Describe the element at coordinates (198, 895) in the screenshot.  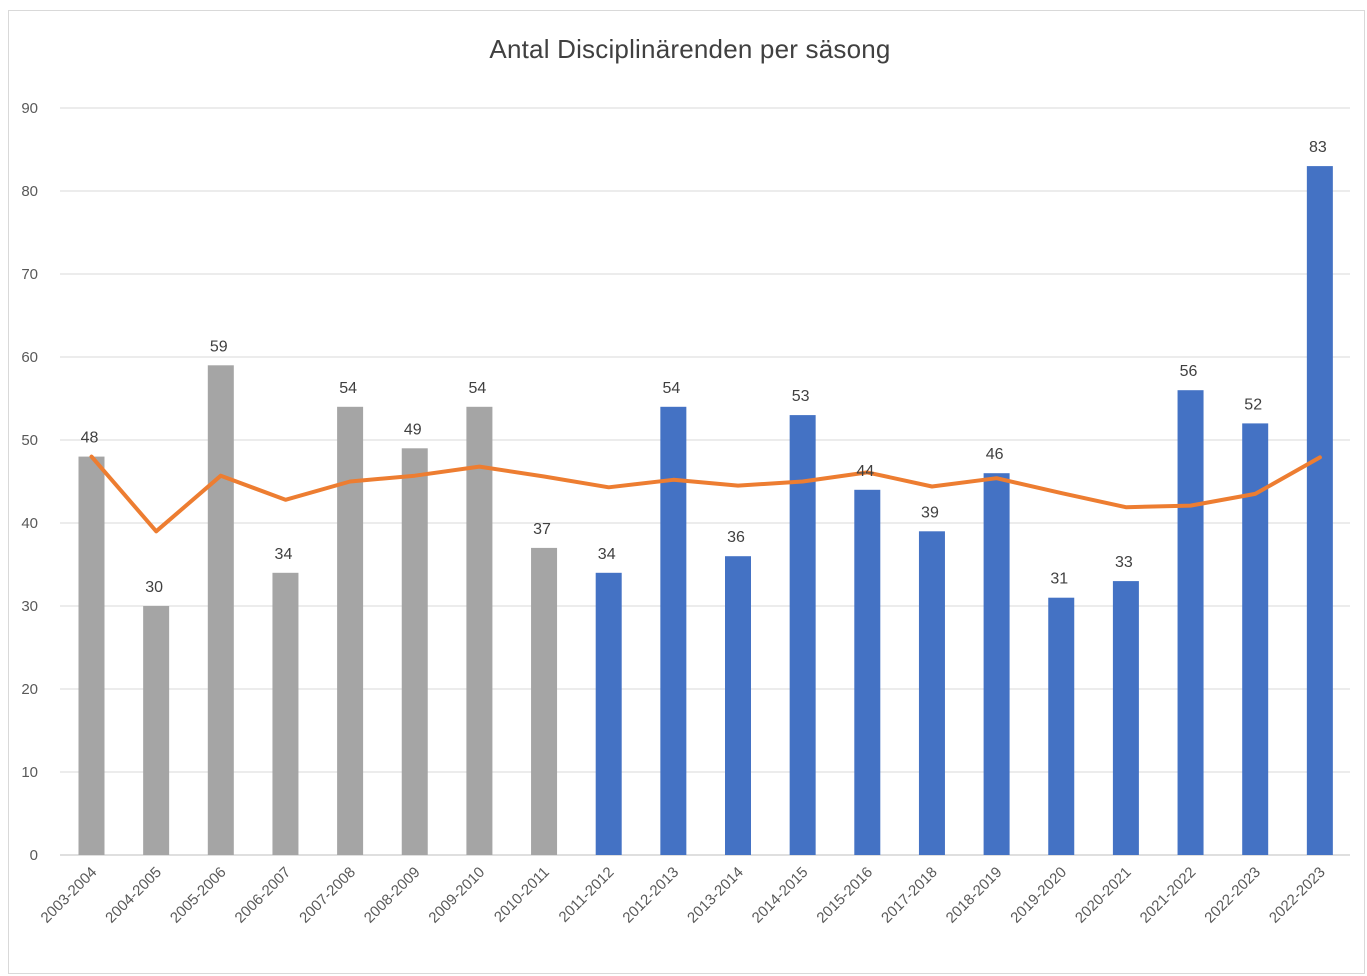
I see `x-tick-label: 2005-2006` at that location.